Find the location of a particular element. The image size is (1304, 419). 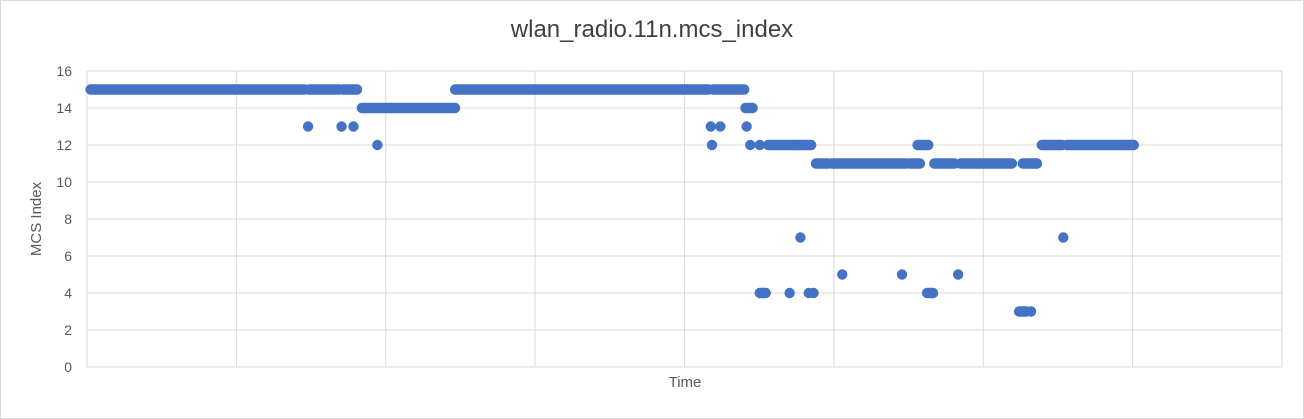

y-tick-label: 6 is located at coordinates (68, 256).